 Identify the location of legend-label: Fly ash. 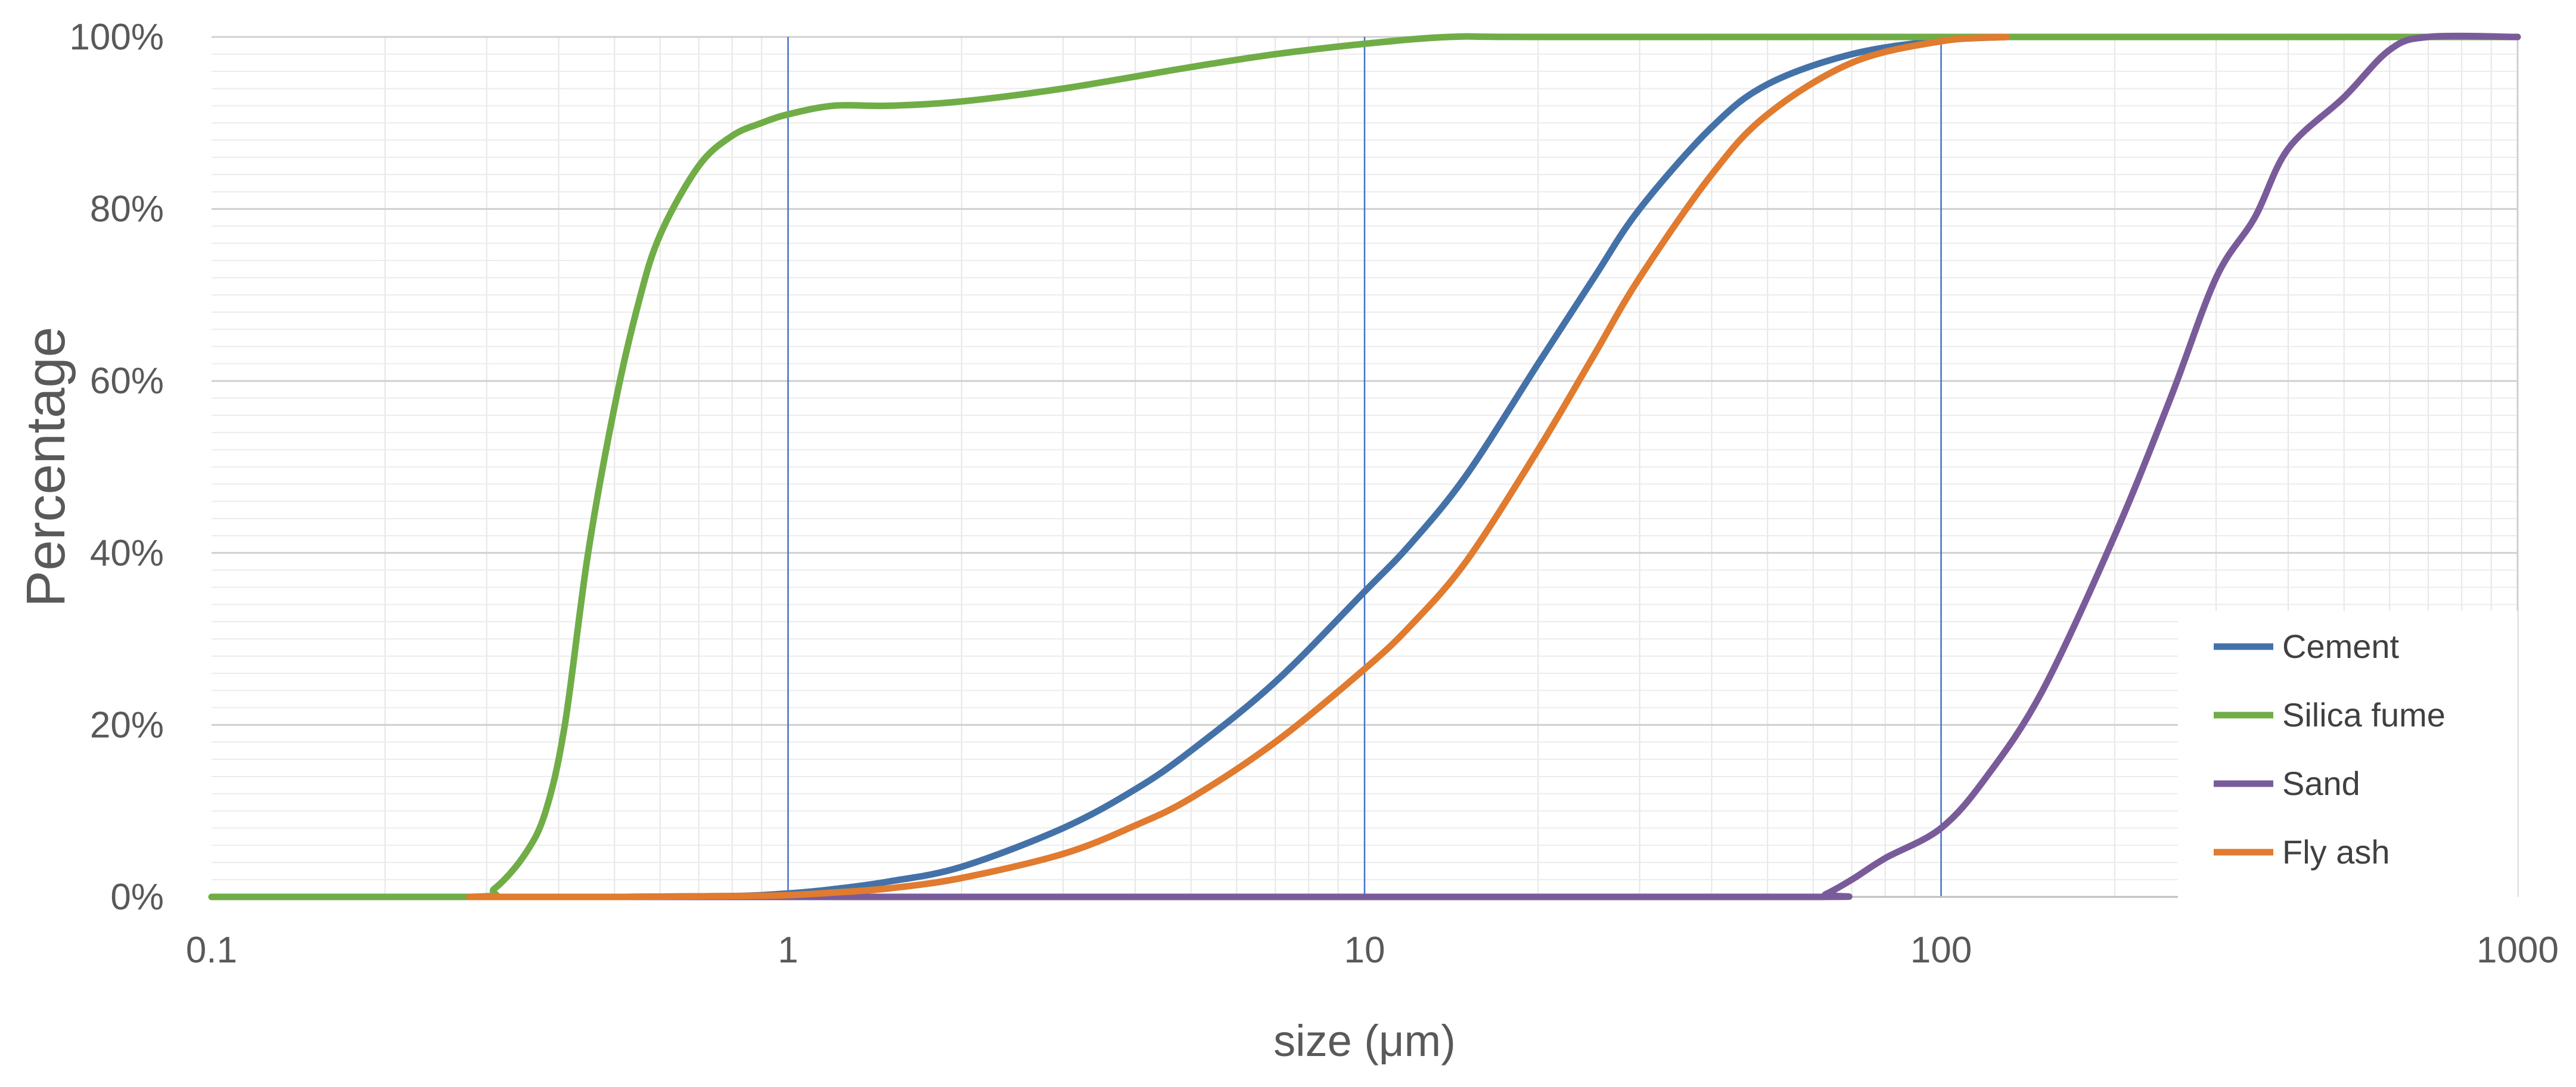
(2336, 852).